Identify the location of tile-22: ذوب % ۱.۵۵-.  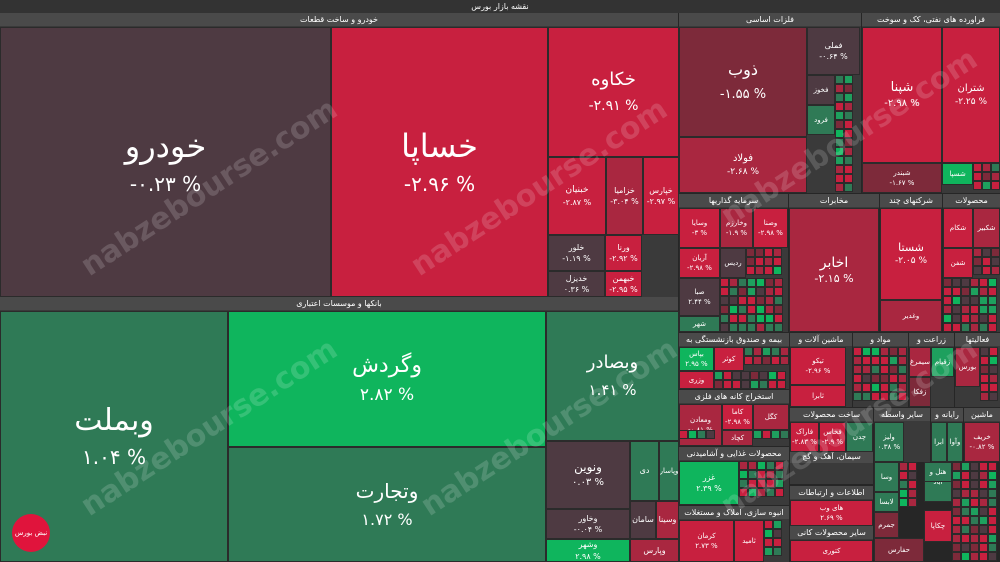
(743, 82).